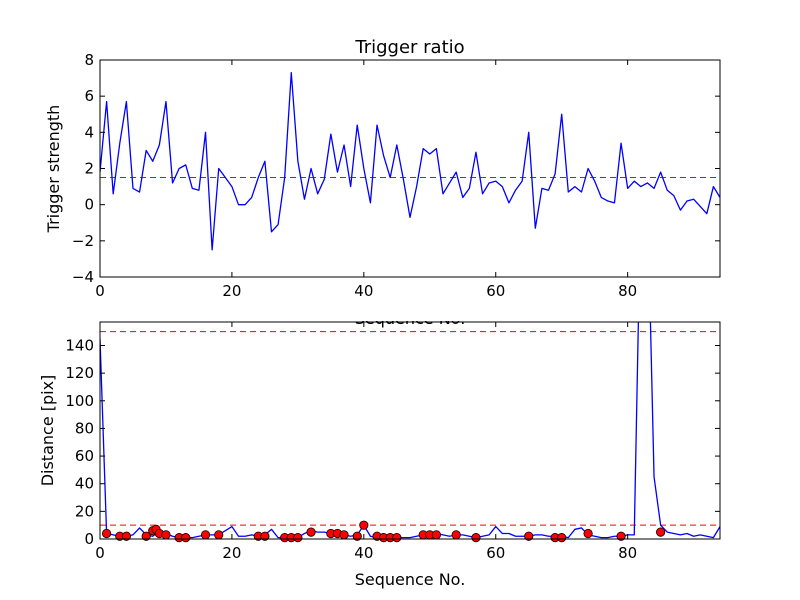 Image resolution: width=800 pixels, height=600 pixels. I want to click on y-tick-label: 8, so click(89, 60).